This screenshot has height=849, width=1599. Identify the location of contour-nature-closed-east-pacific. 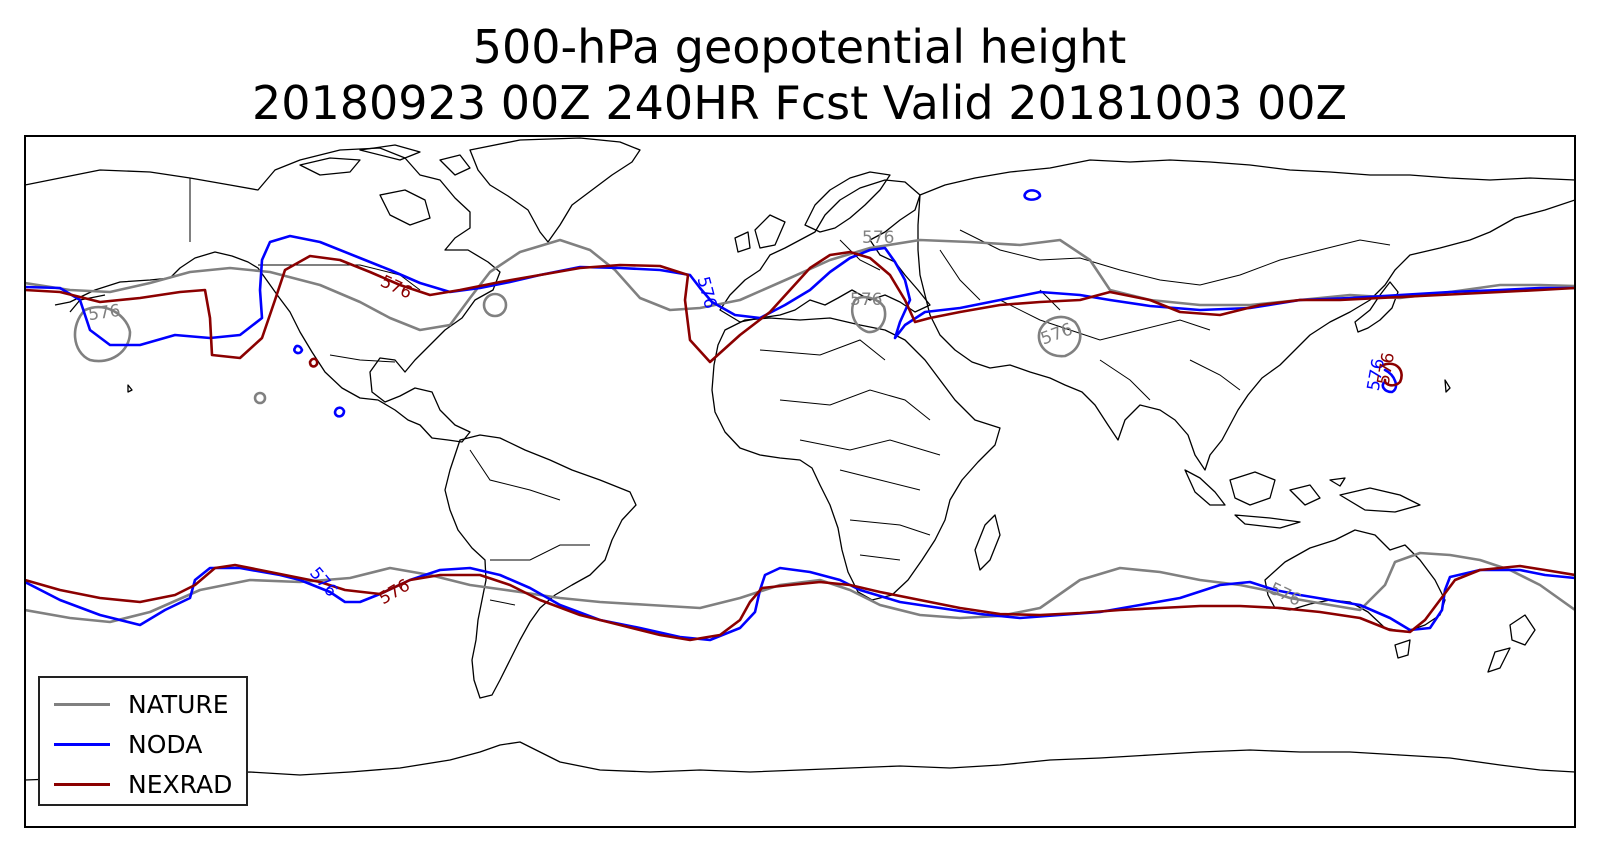
(102, 334).